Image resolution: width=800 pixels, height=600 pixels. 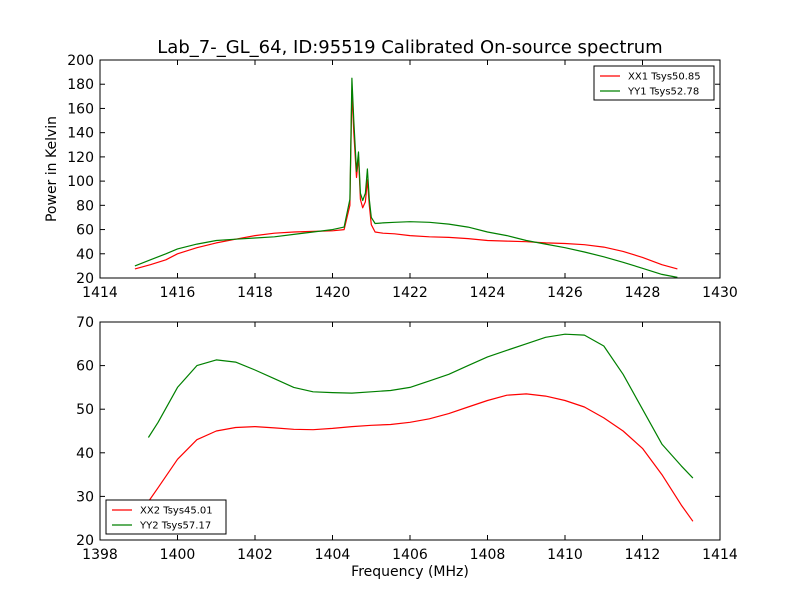 What do you see at coordinates (85, 497) in the screenshot?
I see `y-tick-label: 30` at bounding box center [85, 497].